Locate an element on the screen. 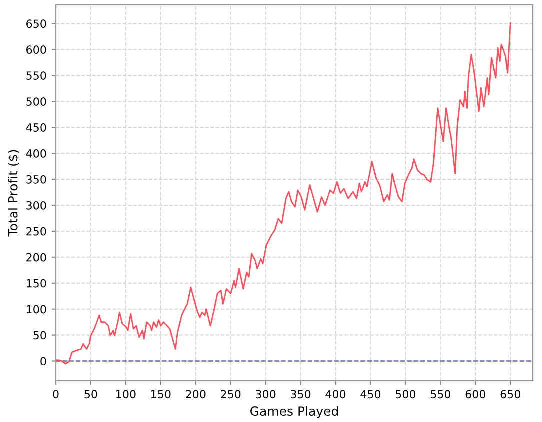 The image size is (542, 422). x-tick-label: 400 is located at coordinates (336, 394).